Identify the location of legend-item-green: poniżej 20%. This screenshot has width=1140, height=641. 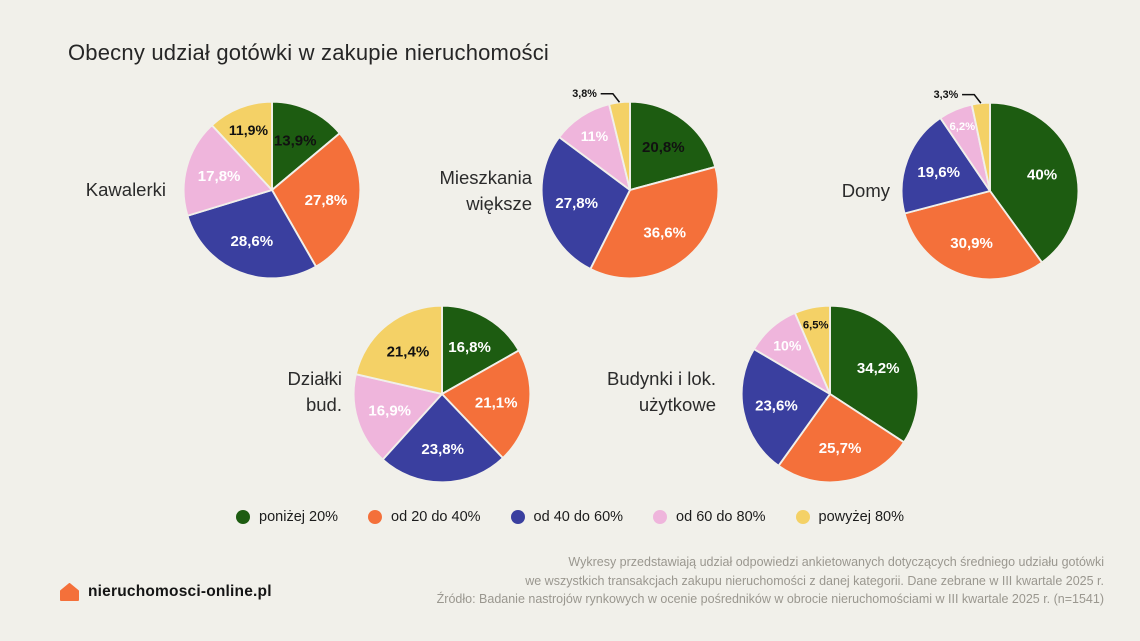
(287, 517).